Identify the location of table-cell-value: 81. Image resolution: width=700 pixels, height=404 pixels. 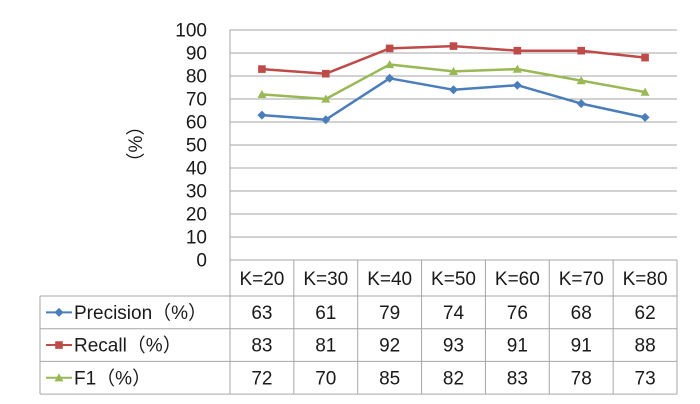
(325, 346).